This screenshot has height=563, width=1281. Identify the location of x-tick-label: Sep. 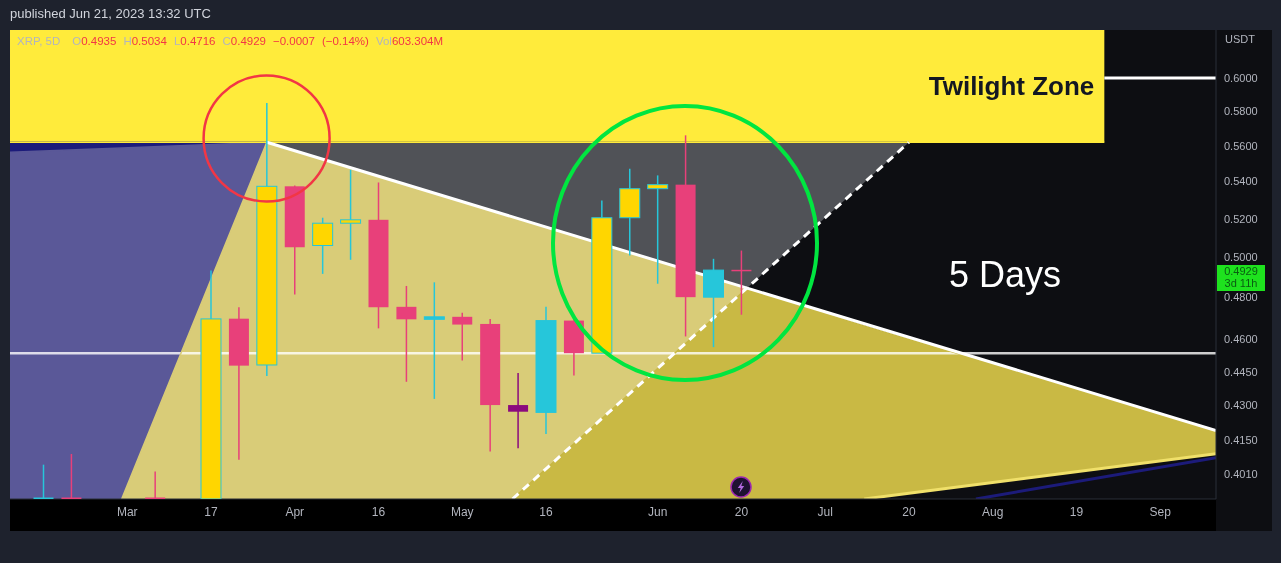
(1160, 511).